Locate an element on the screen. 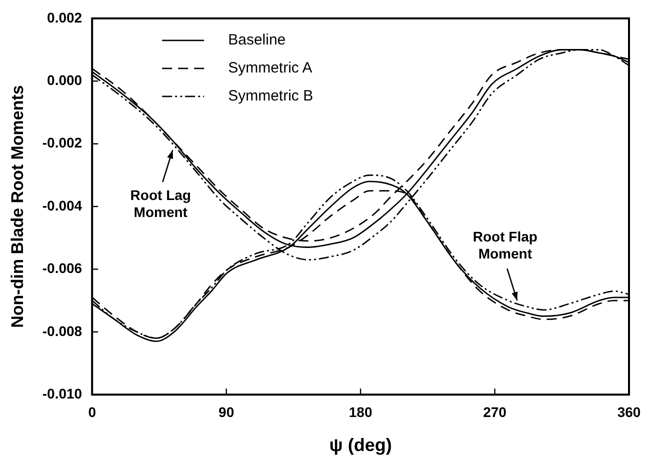 The height and width of the screenshot is (465, 665). y-tick-label: 0.002 is located at coordinates (64, 17).